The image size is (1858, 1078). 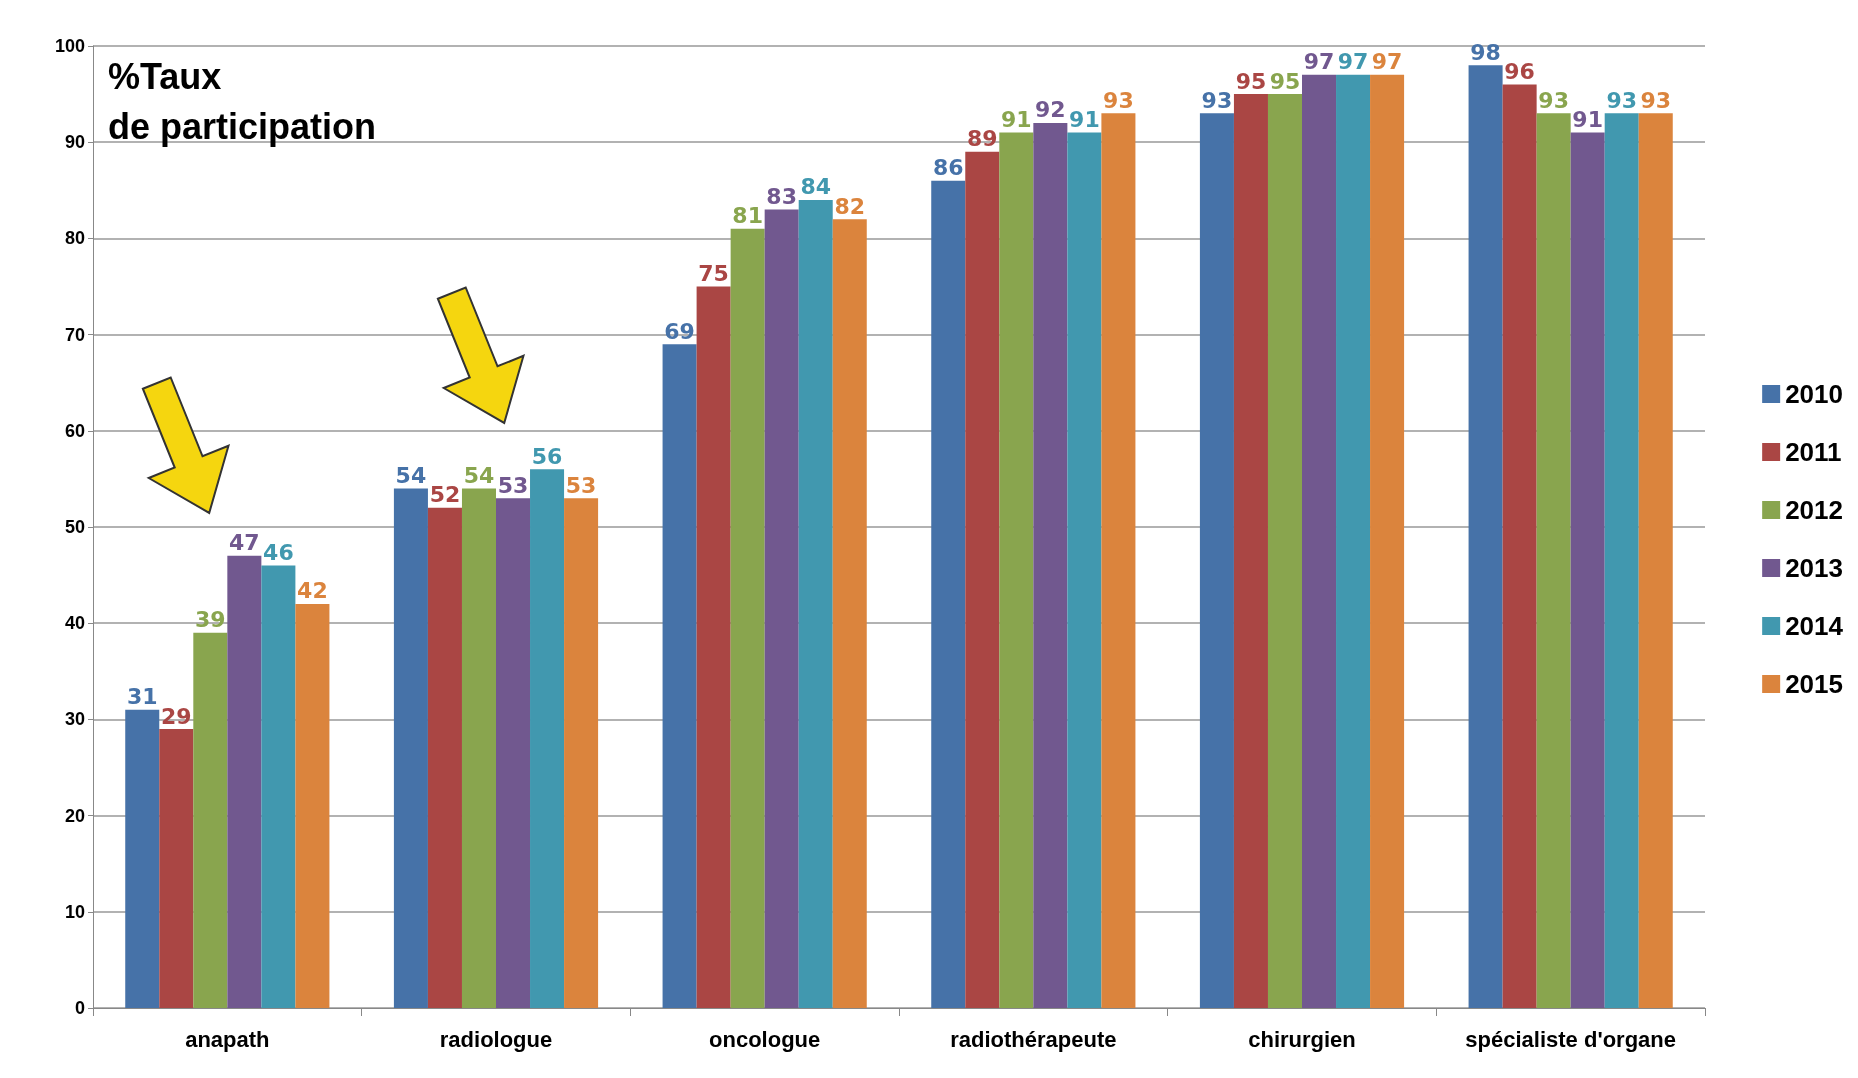 I want to click on x-tick-label: spécialiste d'organe, so click(x=1570, y=1039).